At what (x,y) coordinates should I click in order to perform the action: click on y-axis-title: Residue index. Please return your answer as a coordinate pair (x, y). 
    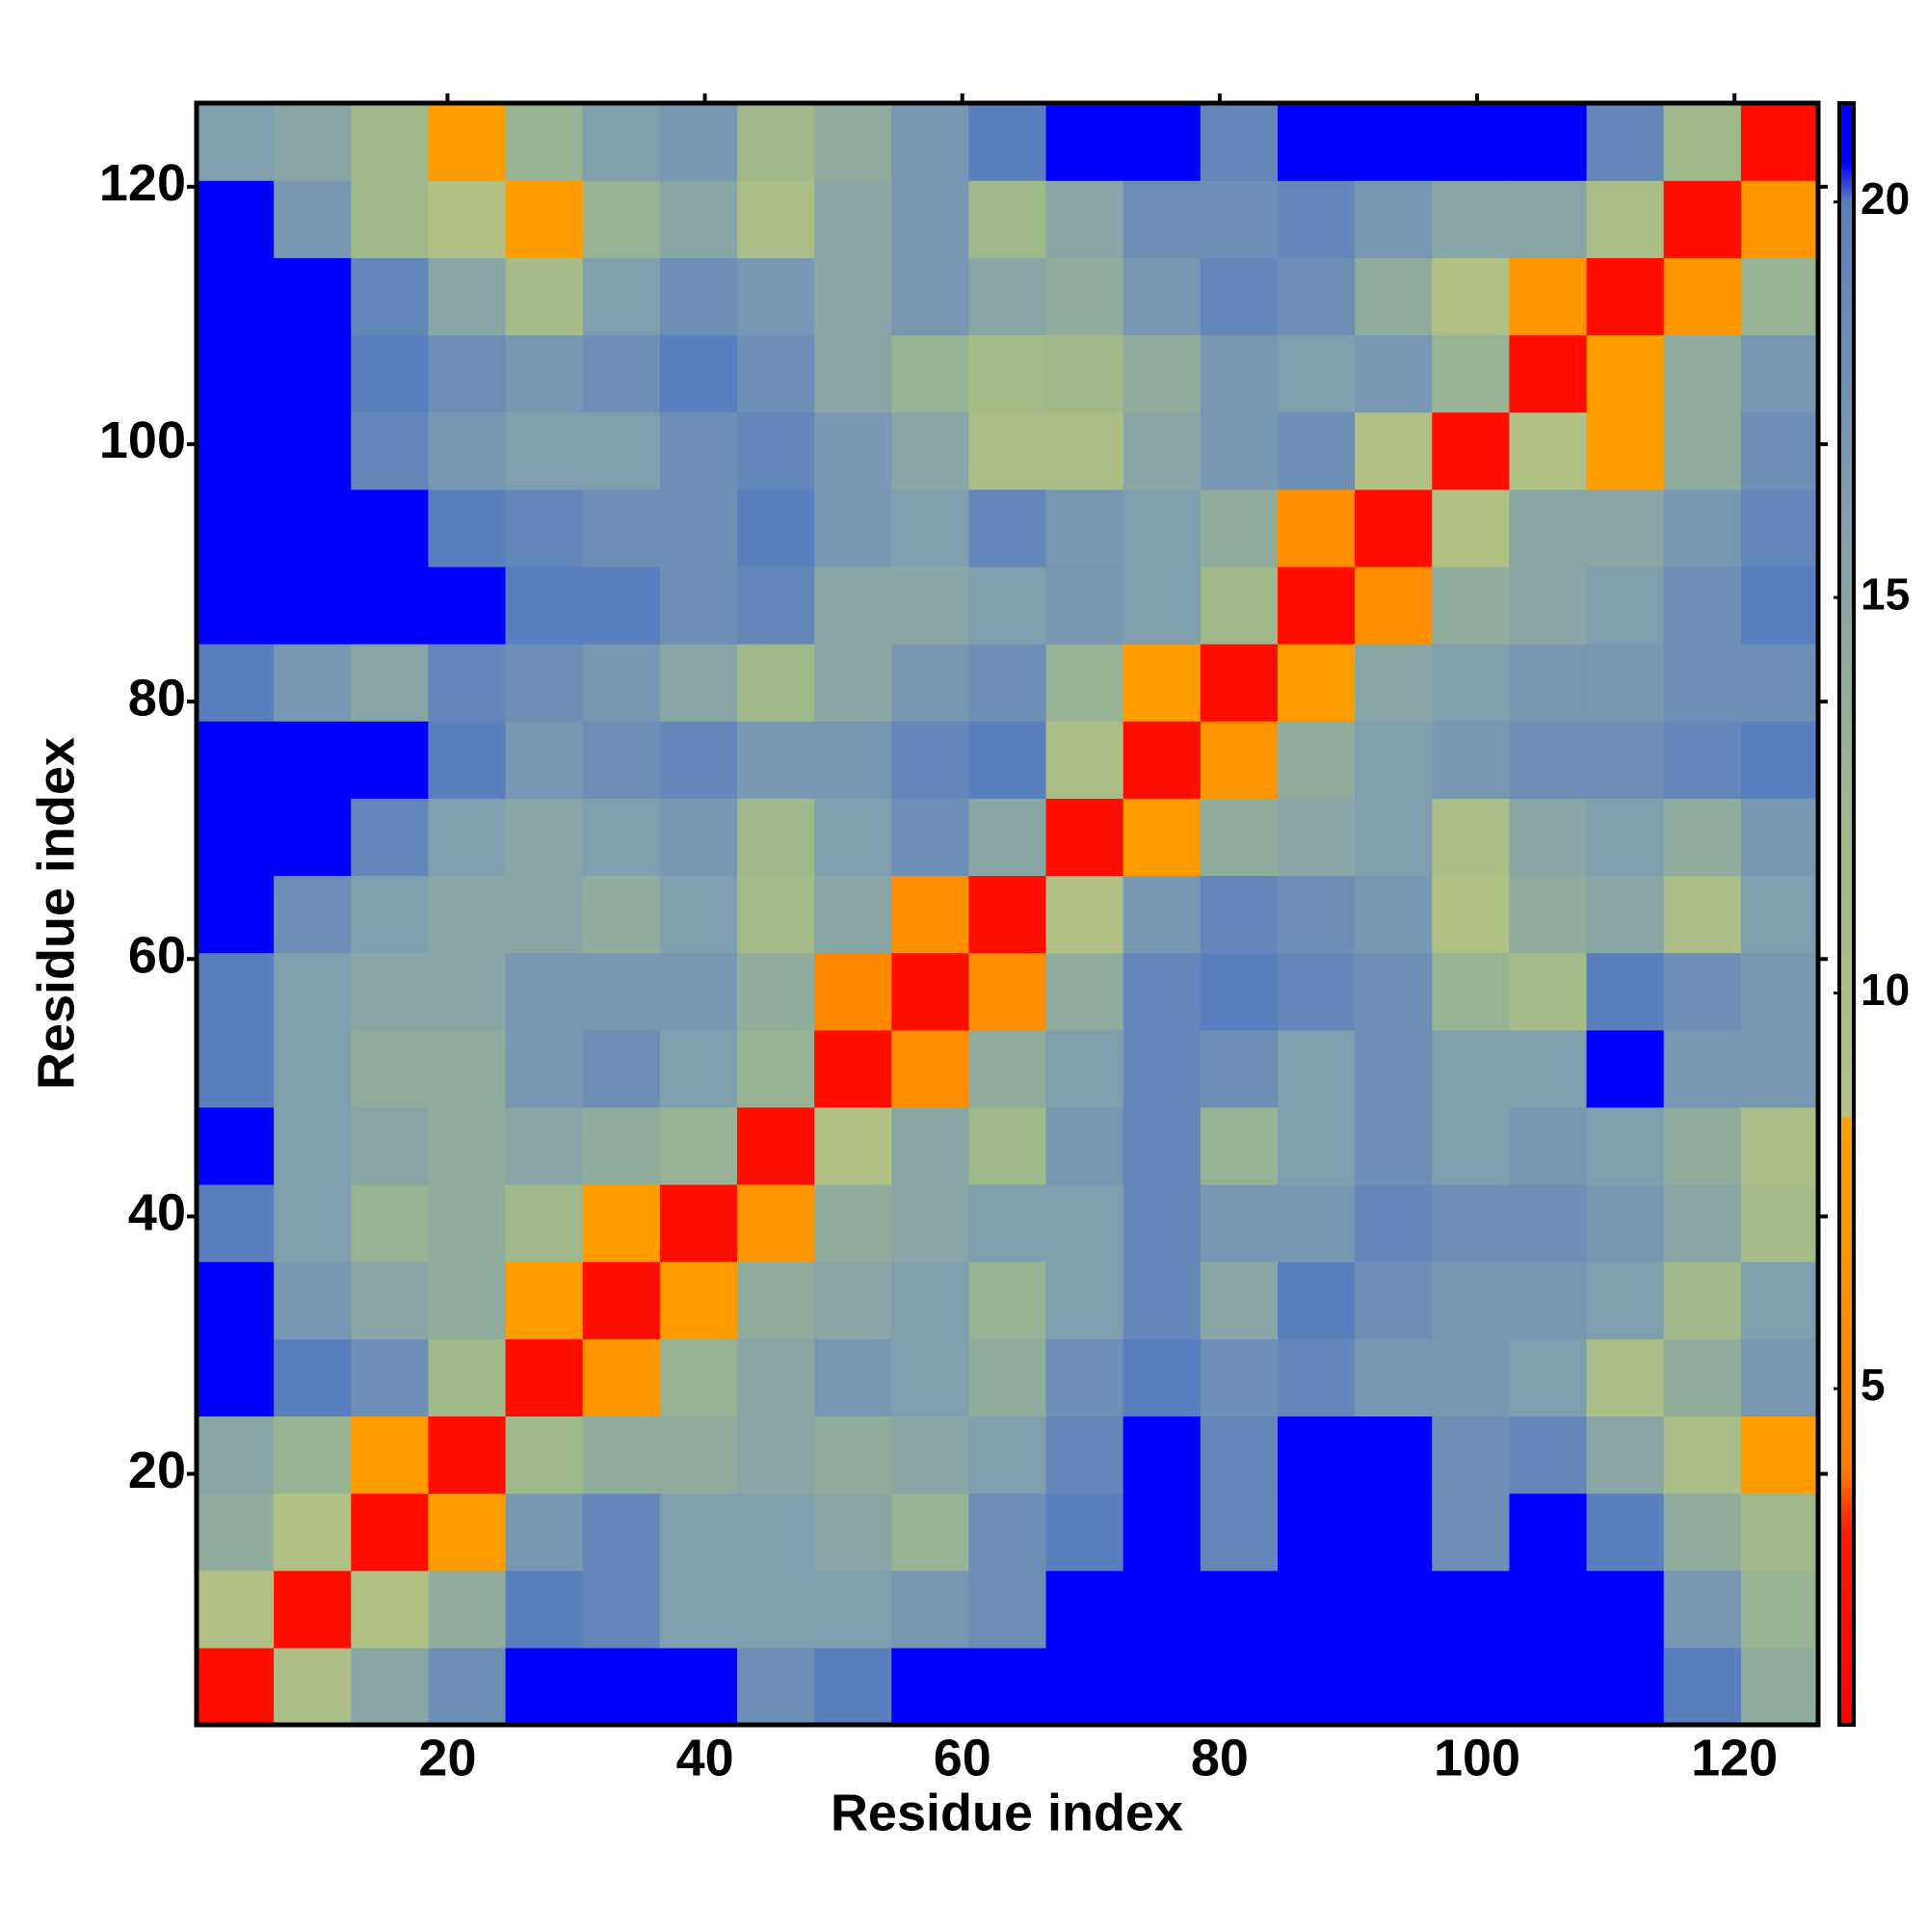
    Looking at the image, I should click on (56, 913).